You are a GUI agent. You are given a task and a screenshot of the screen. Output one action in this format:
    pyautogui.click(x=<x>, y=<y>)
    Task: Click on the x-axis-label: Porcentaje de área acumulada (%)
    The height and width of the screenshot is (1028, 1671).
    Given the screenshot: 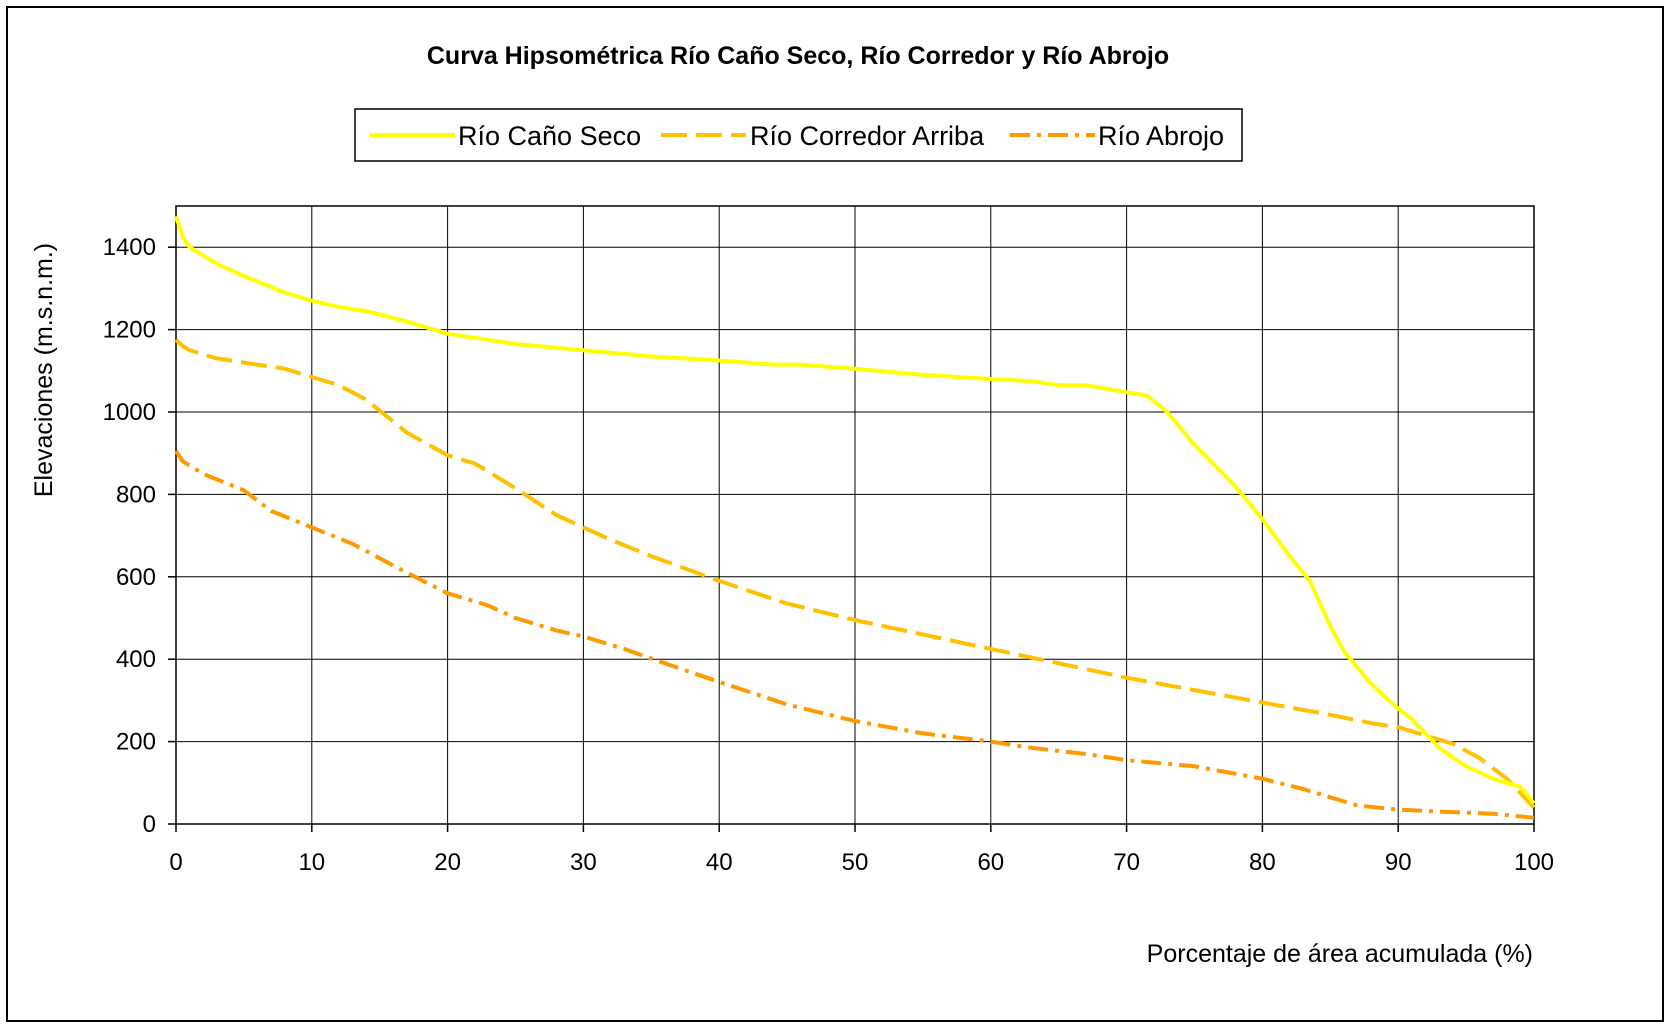 What is the action you would take?
    pyautogui.click(x=1340, y=954)
    